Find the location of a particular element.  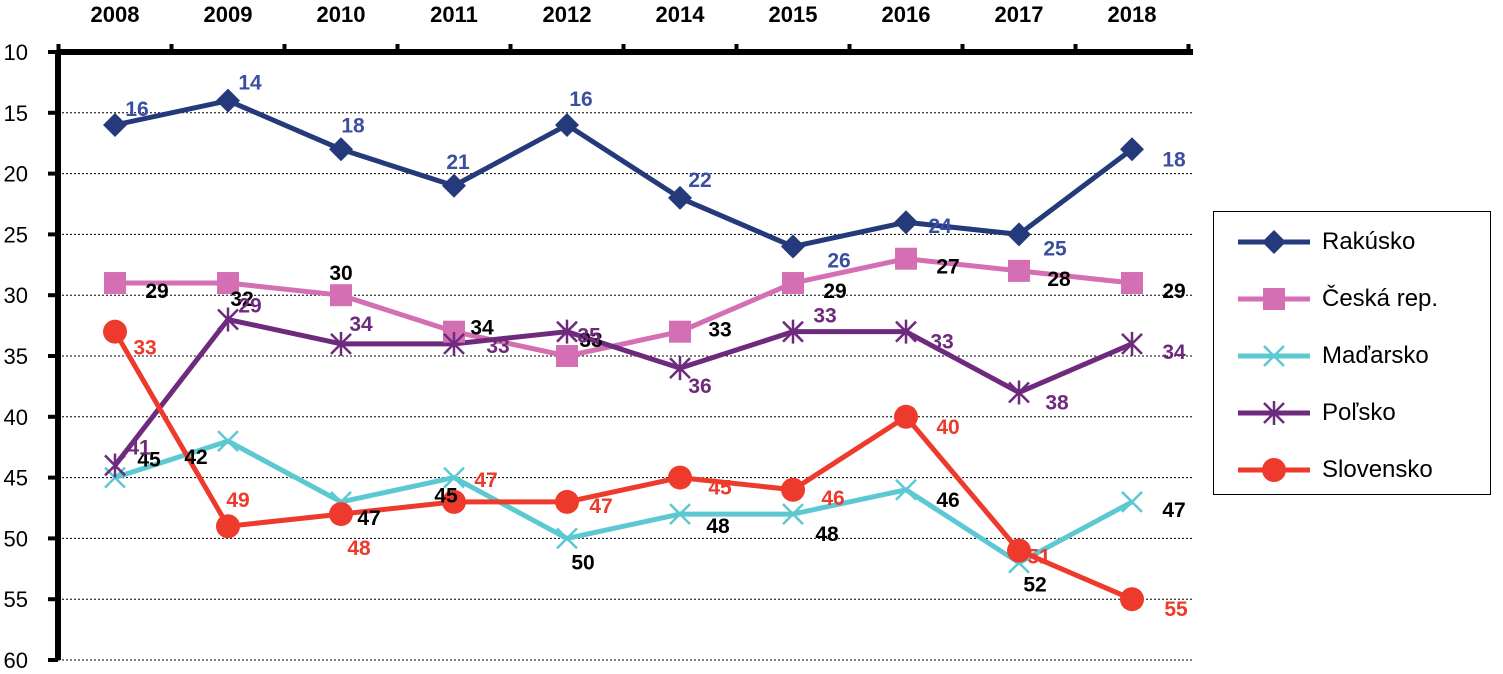

data-label-ceska-rep: 27 is located at coordinates (947, 267).